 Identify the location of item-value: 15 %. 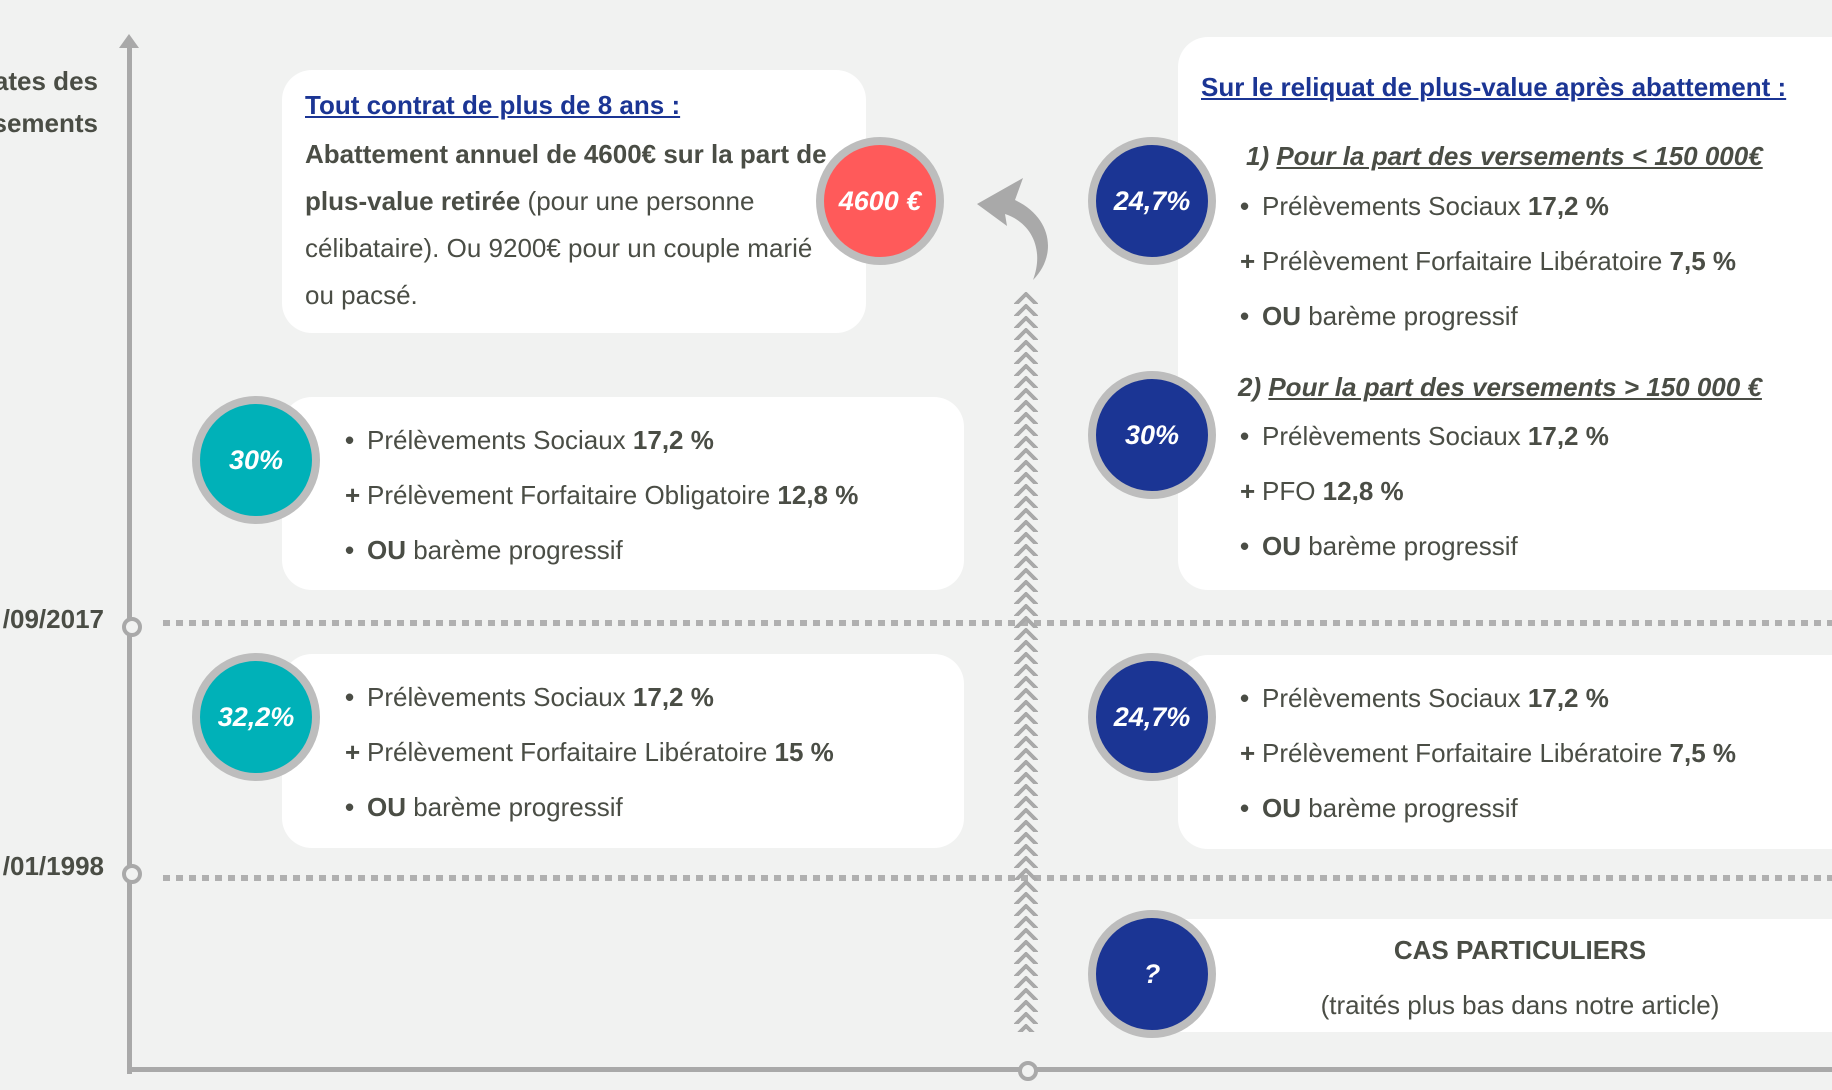
(804, 752).